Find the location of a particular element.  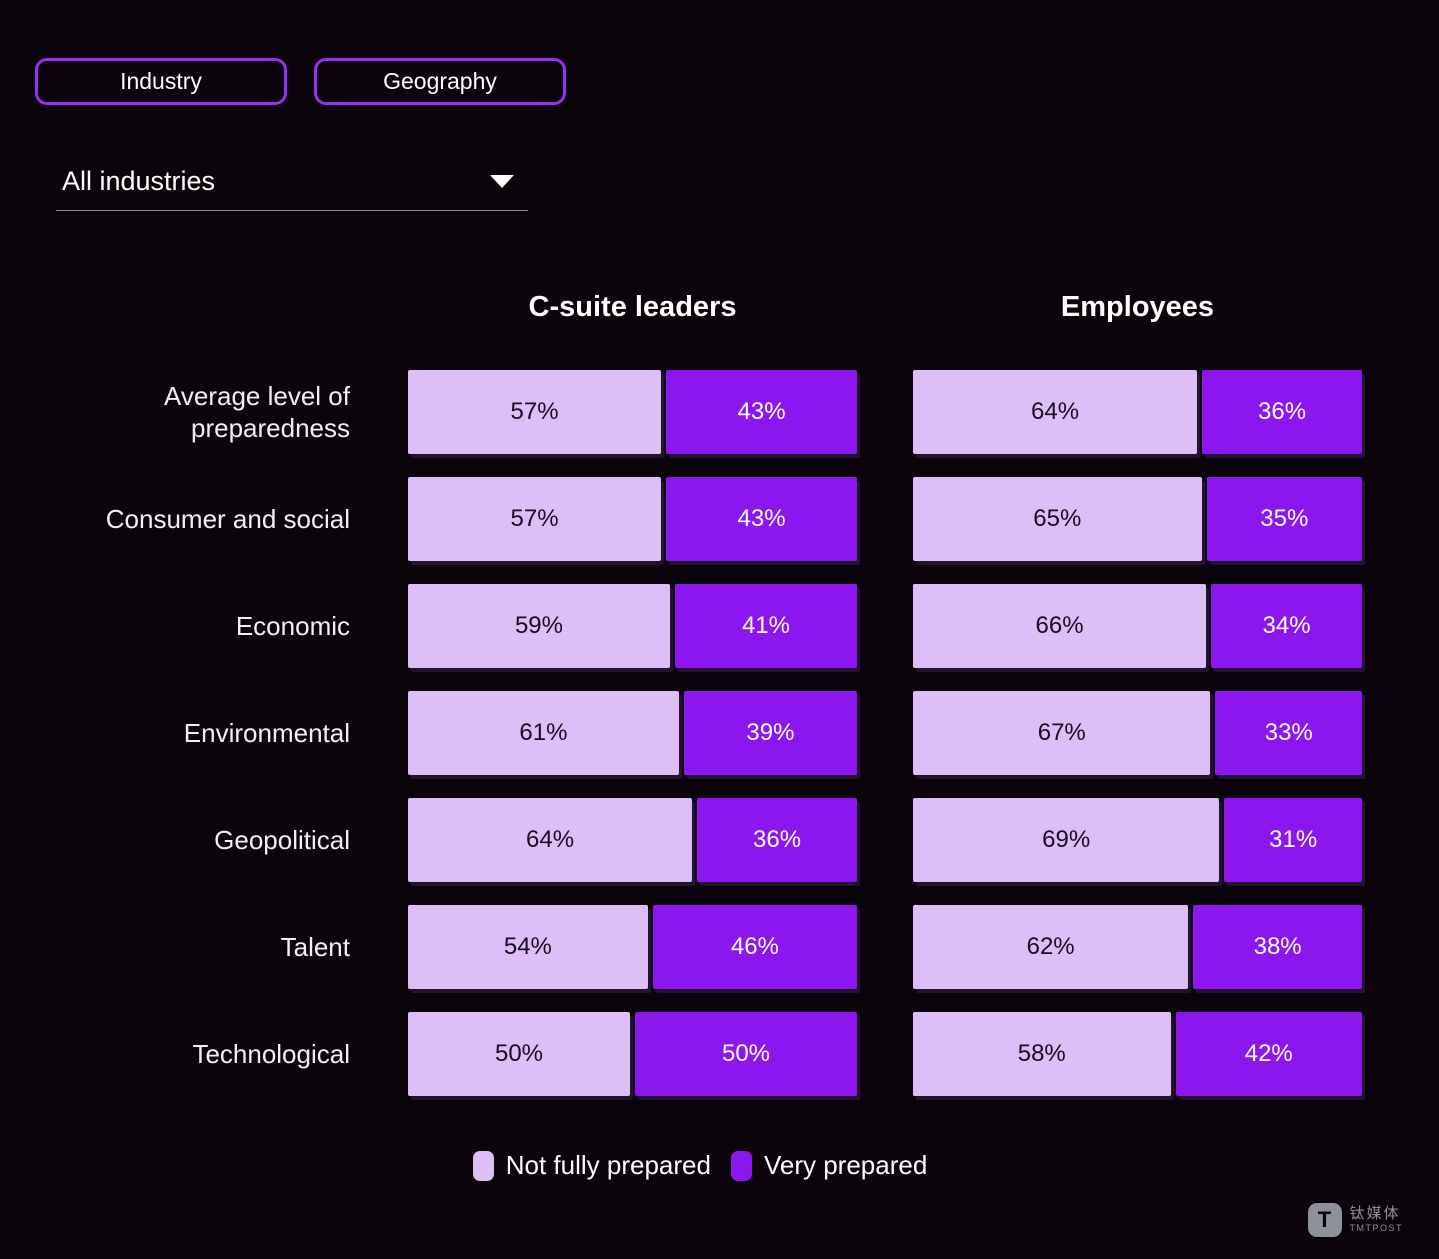

bar-value-label: 31% is located at coordinates (1293, 839).